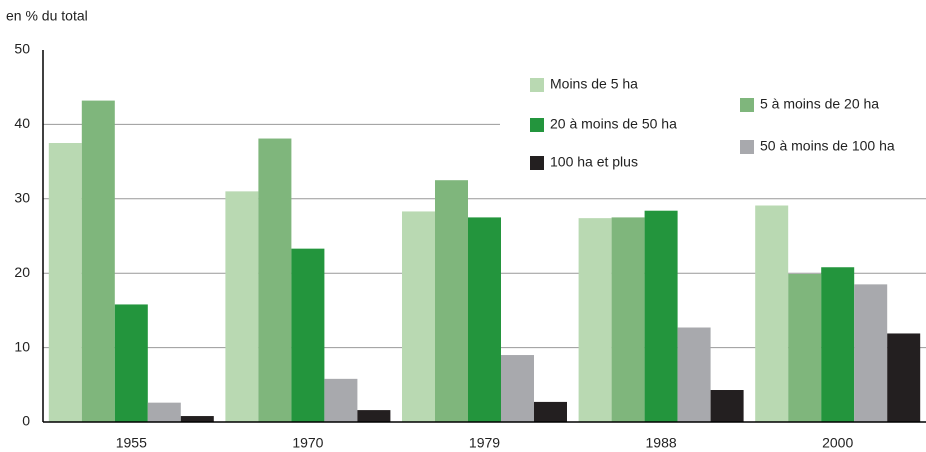  I want to click on x-tick-label: 1955, so click(131, 443).